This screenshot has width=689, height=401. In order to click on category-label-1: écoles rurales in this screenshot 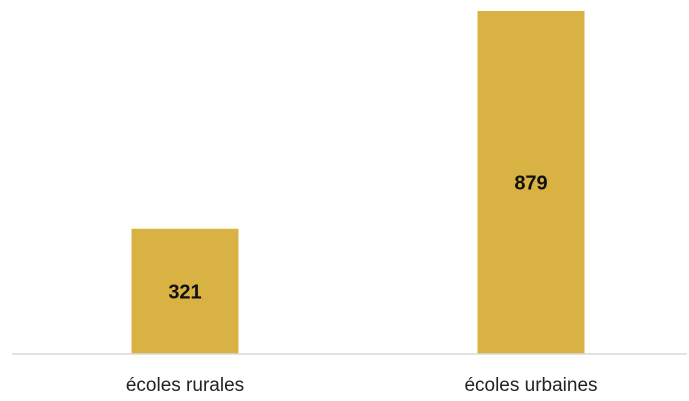, I will do `click(185, 385)`.